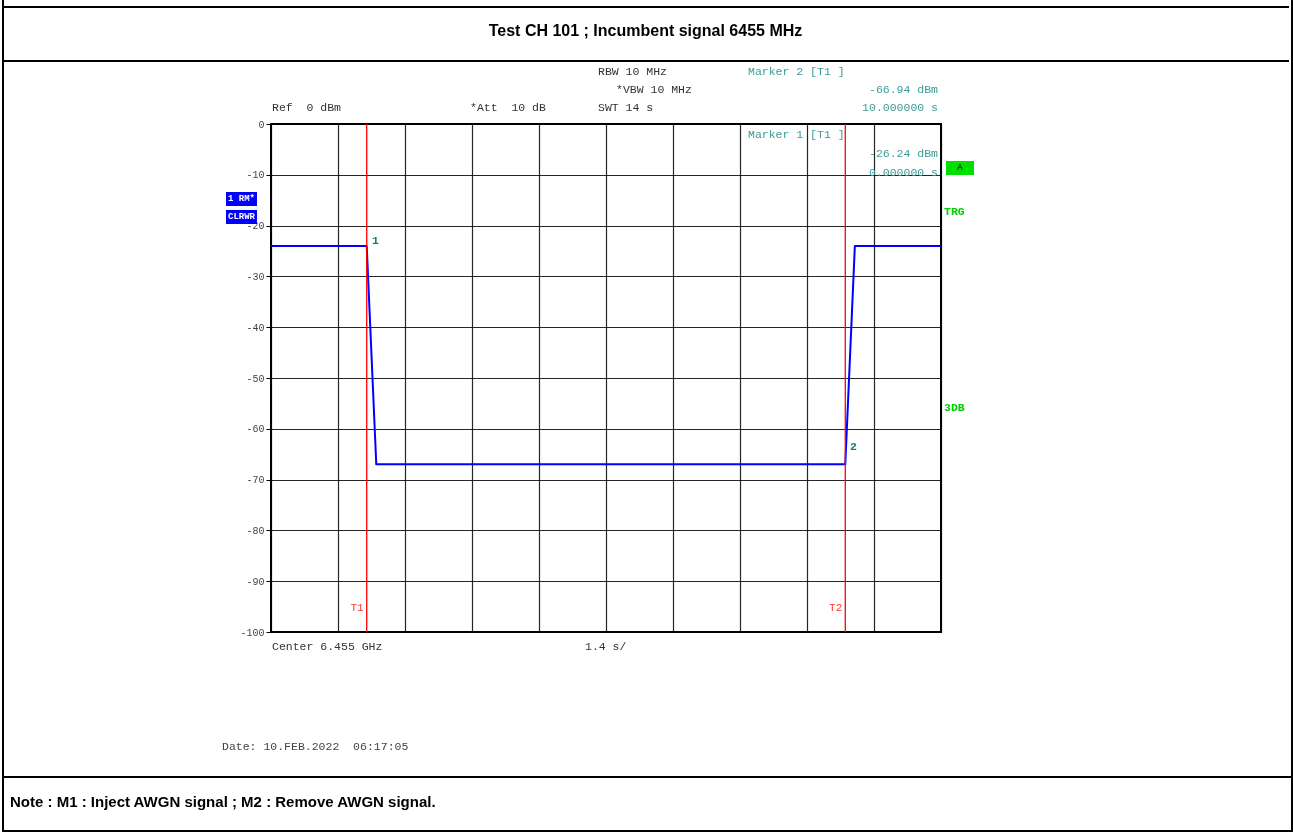 This screenshot has width=1293, height=834. What do you see at coordinates (508, 108) in the screenshot?
I see `text: *Att 10 dB` at bounding box center [508, 108].